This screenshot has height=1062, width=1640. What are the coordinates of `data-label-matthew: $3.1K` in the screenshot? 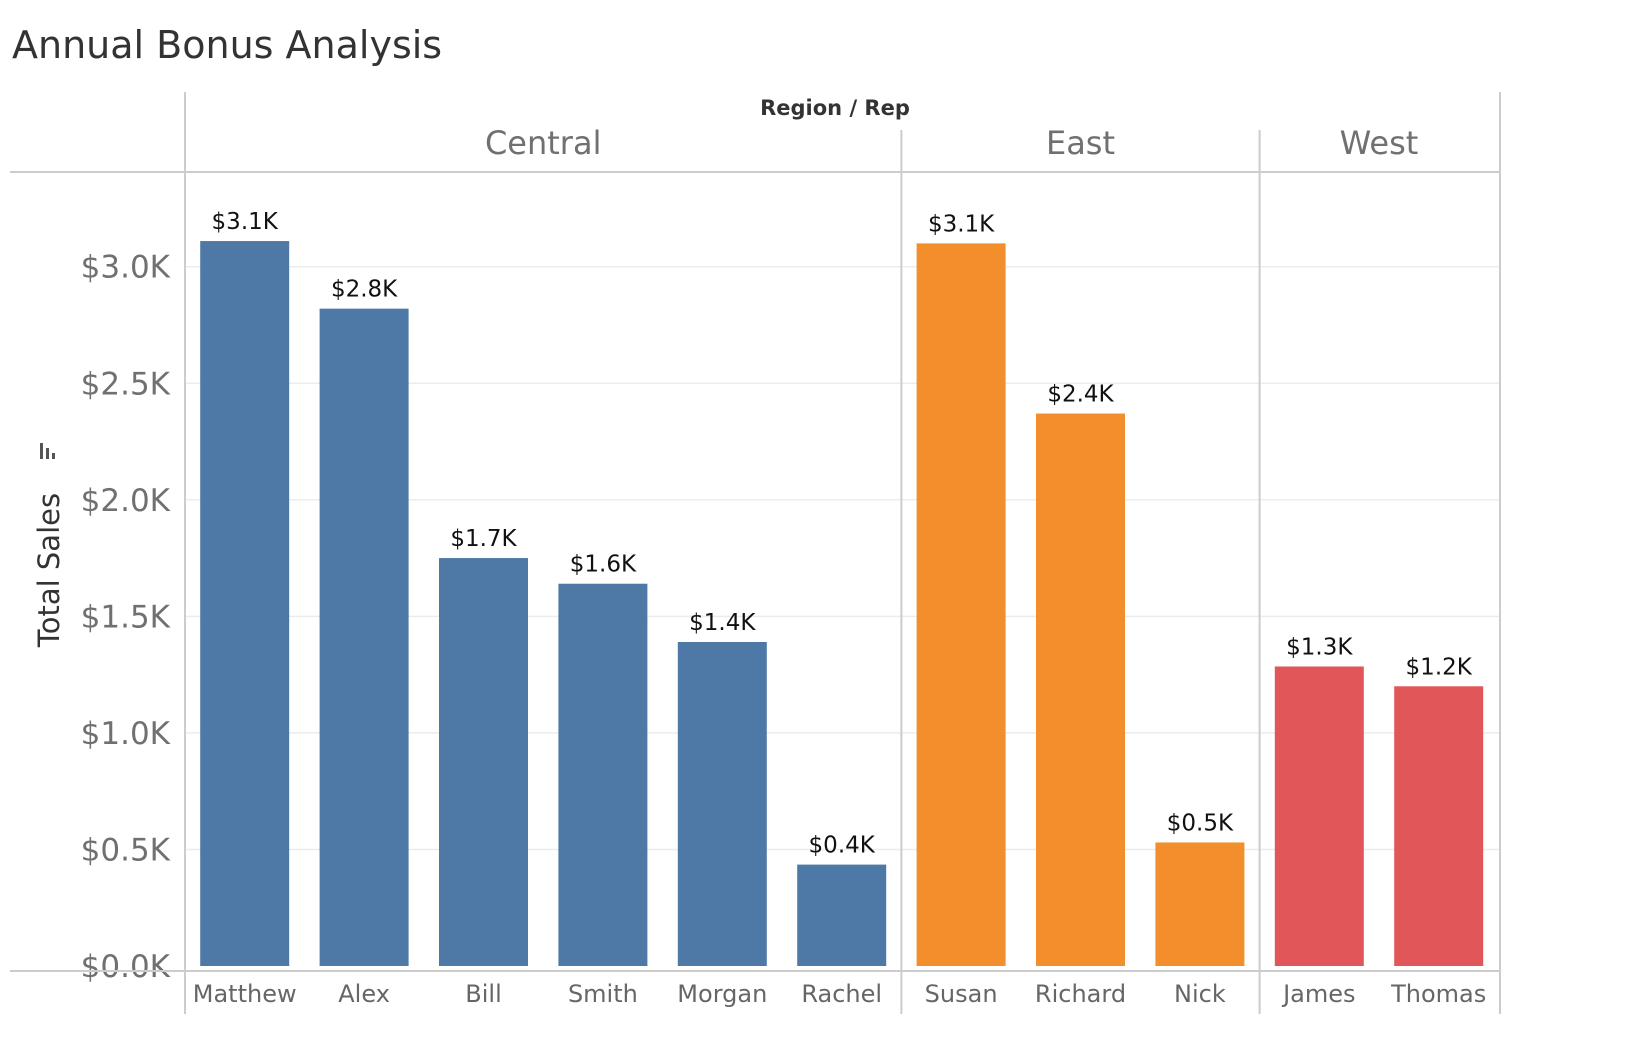 It's located at (245, 222).